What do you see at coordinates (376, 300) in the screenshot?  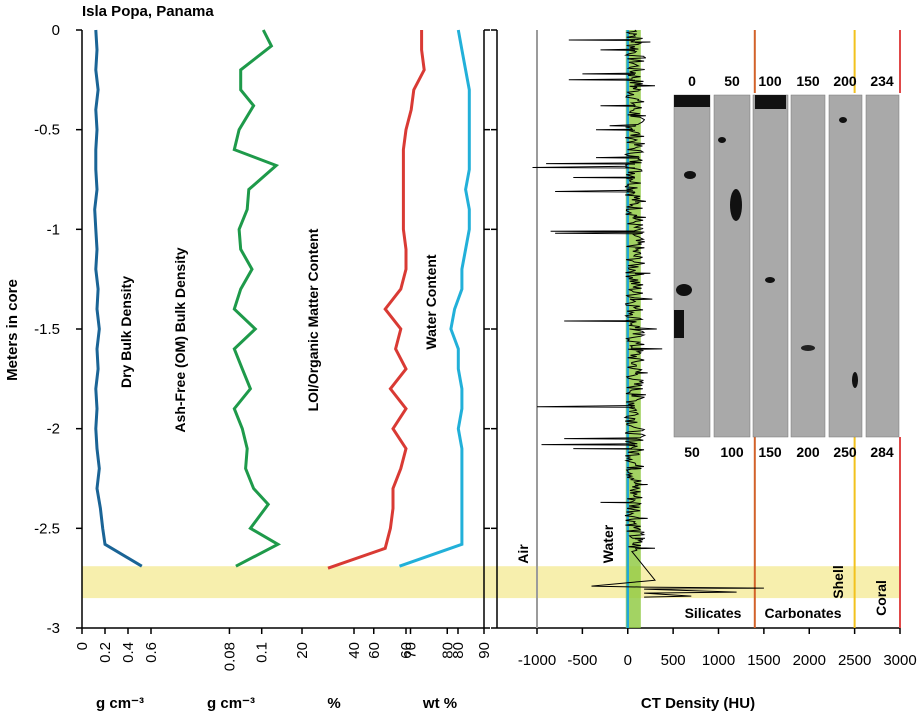 I see `series-line-loi` at bounding box center [376, 300].